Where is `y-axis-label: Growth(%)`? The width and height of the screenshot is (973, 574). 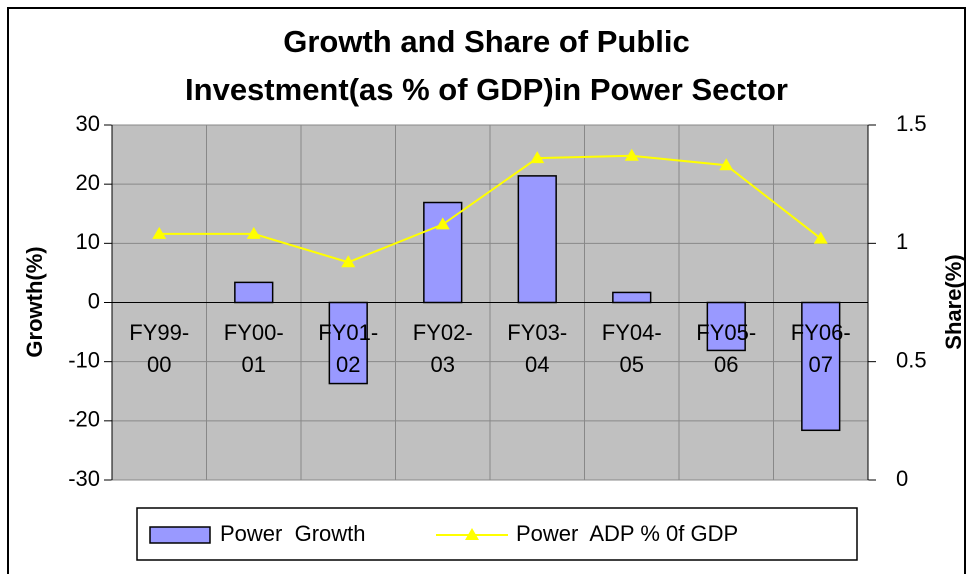
y-axis-label: Growth(%) is located at coordinates (34, 301).